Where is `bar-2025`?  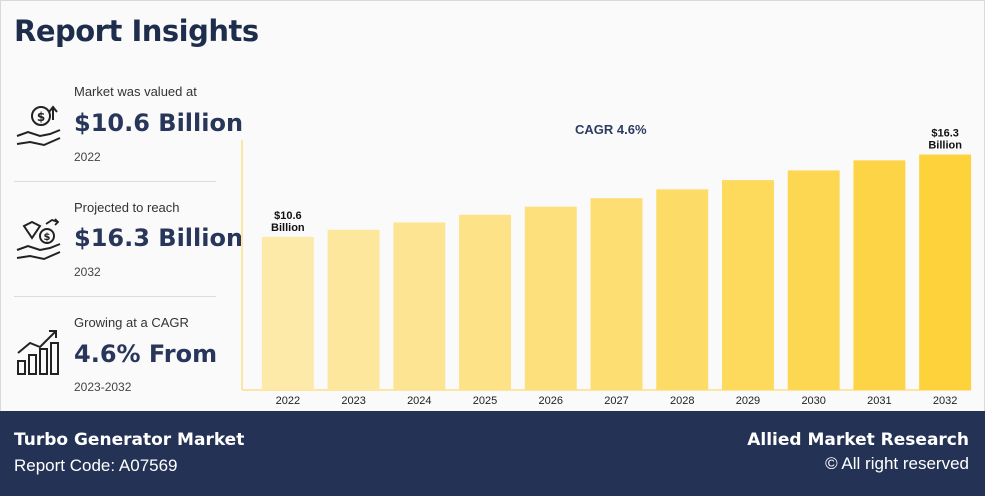 bar-2025 is located at coordinates (485, 302).